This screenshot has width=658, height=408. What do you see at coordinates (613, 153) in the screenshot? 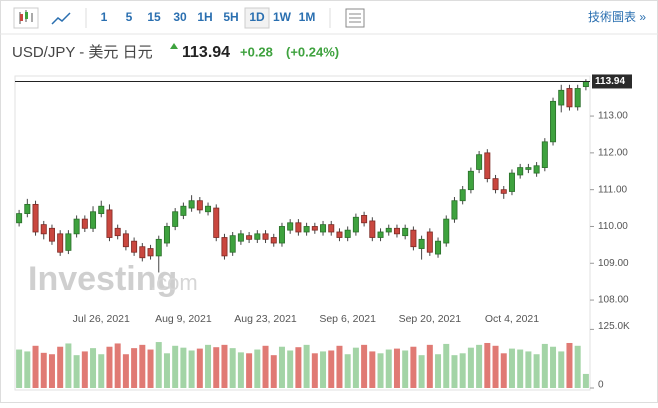
I see `y-tick-label: 112.00` at bounding box center [613, 153].